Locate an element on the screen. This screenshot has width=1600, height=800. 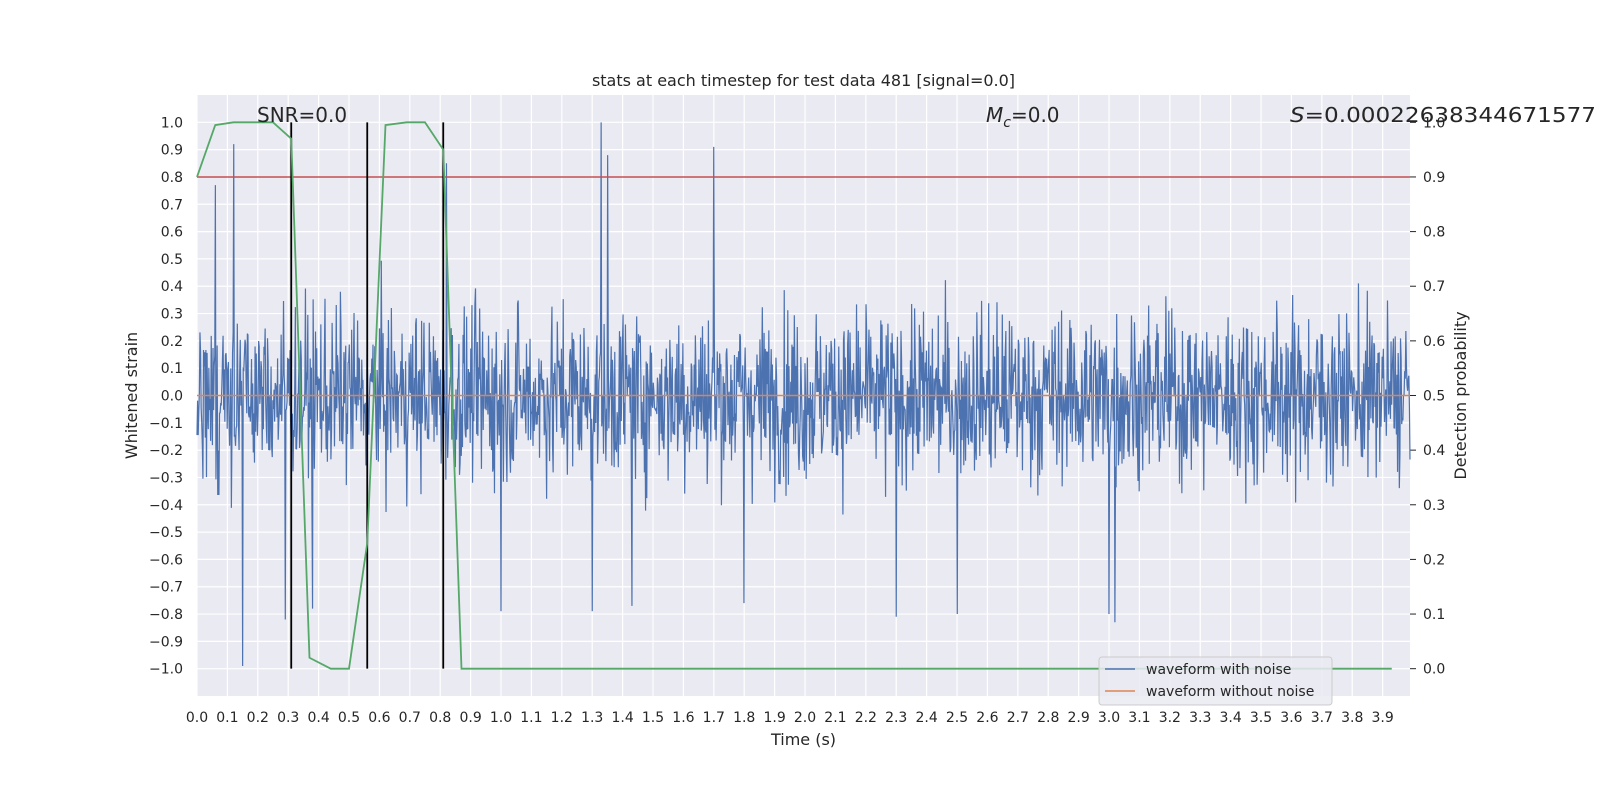
x-tick-label: 2.7 is located at coordinates (1018, 718).